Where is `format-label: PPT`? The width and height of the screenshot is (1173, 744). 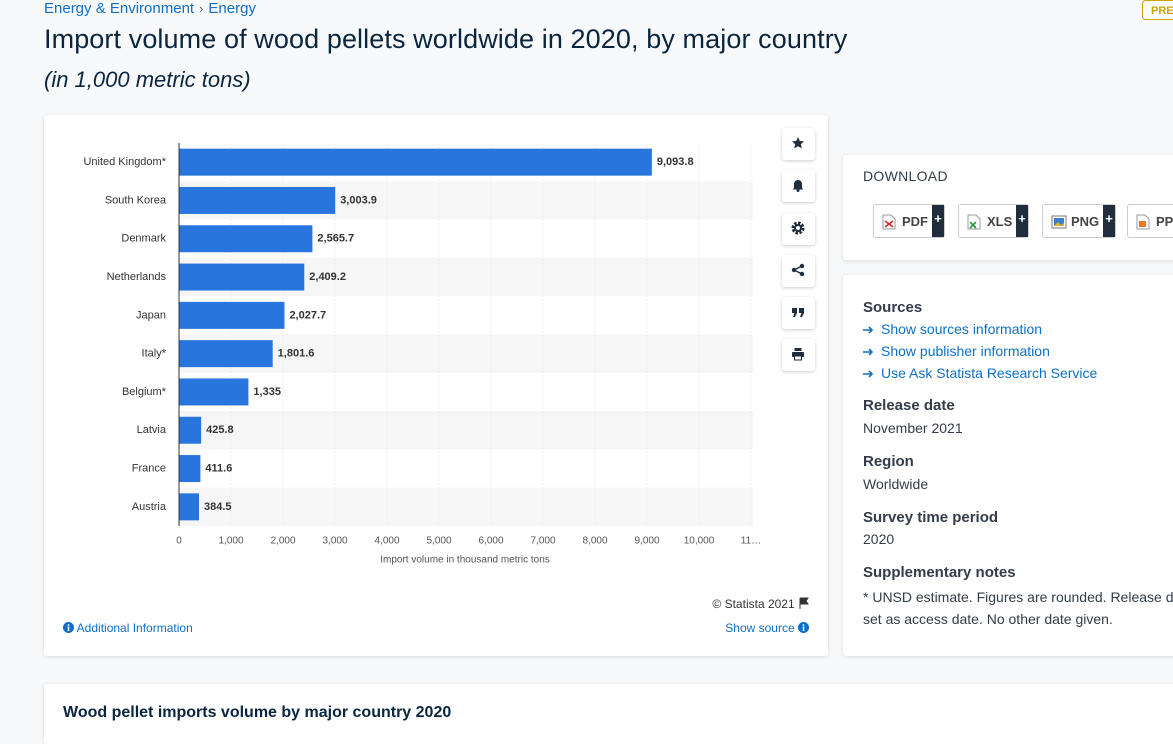 format-label: PPT is located at coordinates (1164, 221).